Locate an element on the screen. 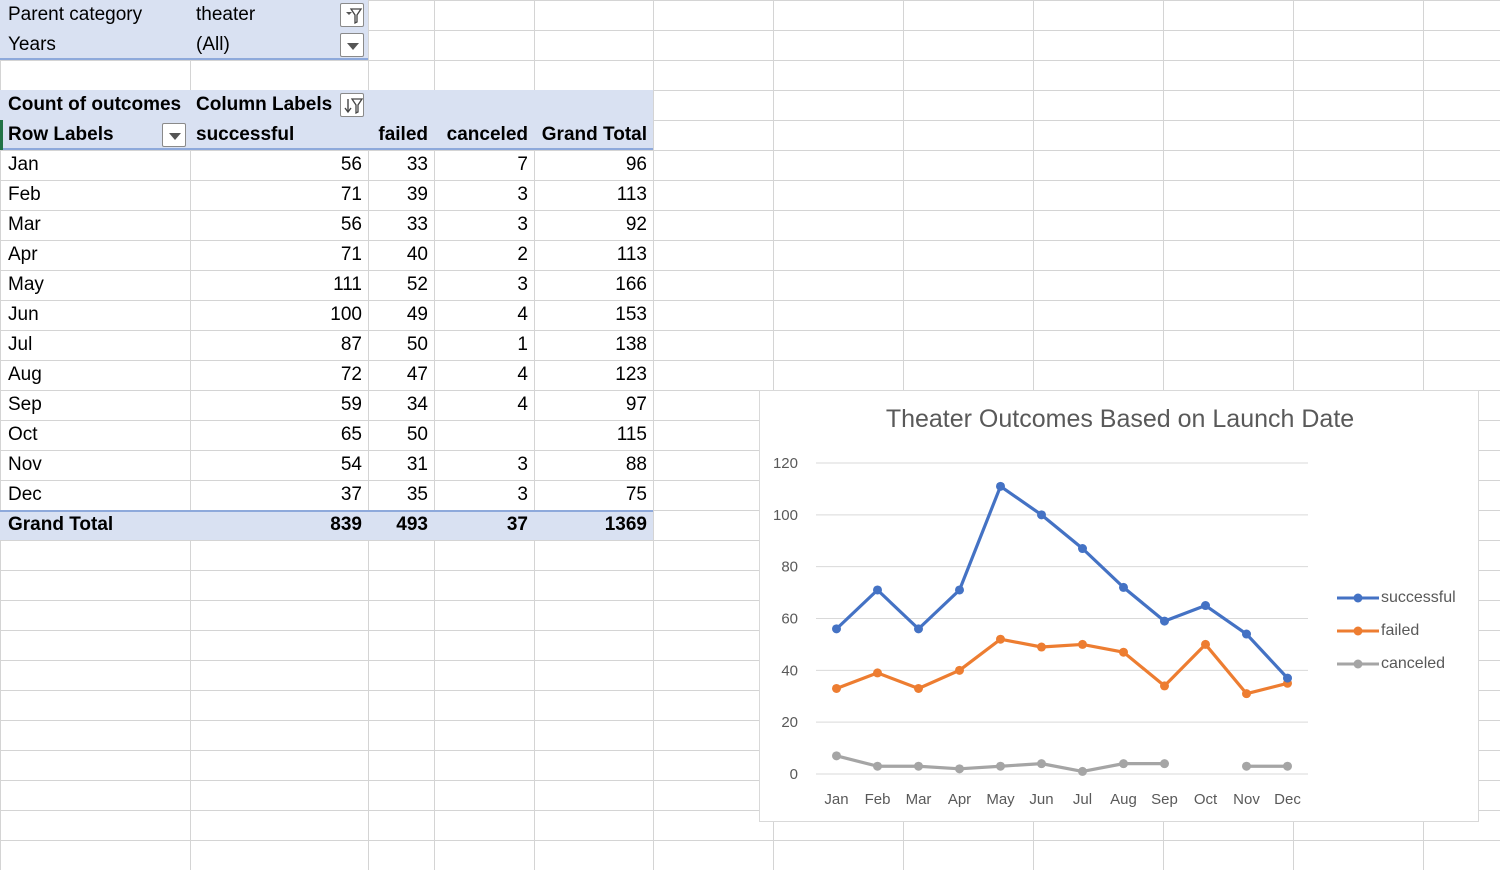  cell-grand-total: 166 is located at coordinates (631, 284).